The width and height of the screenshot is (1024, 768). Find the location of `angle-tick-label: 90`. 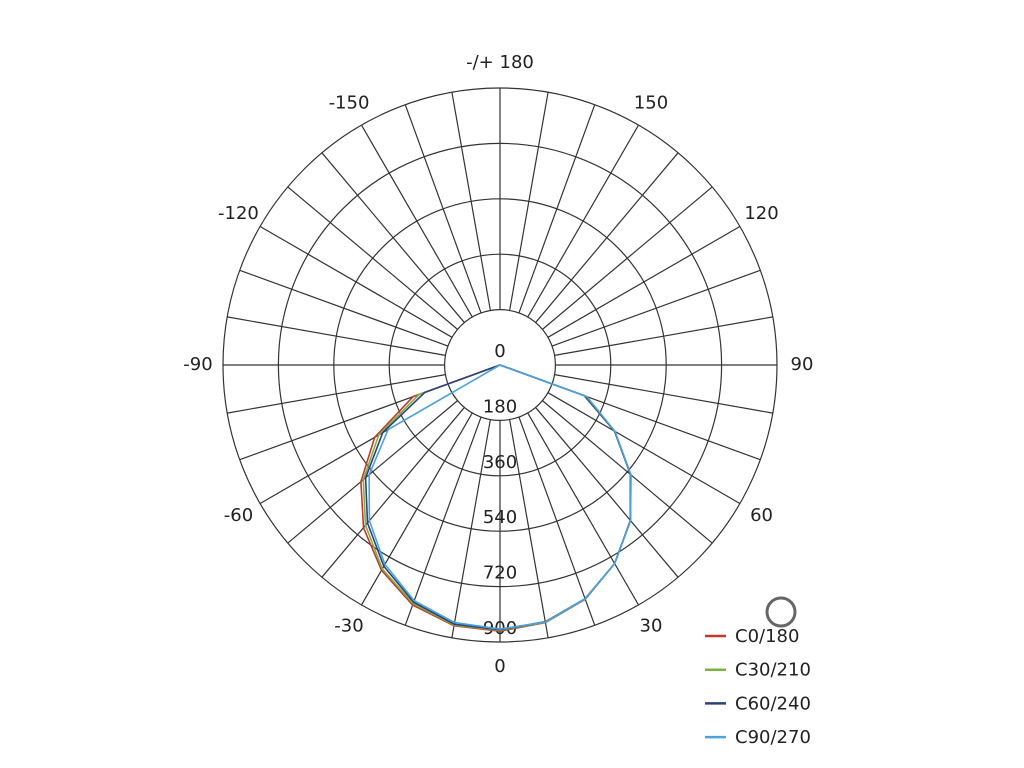

angle-tick-label: 90 is located at coordinates (802, 364).